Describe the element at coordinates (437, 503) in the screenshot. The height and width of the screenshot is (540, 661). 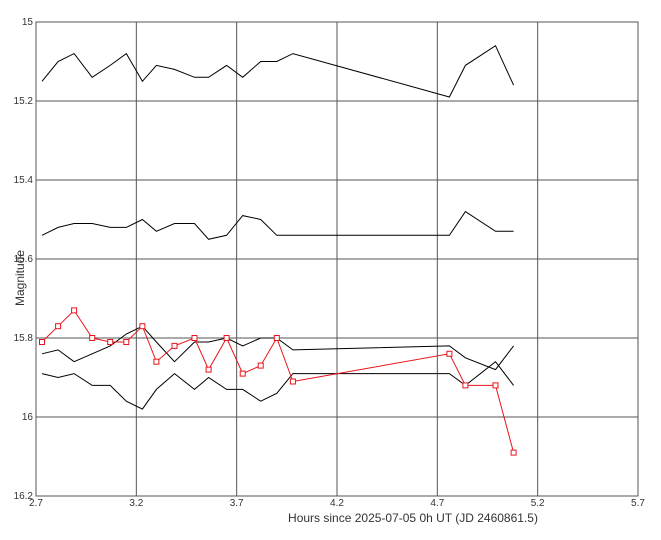
I see `x-tick-label: 4.7` at that location.